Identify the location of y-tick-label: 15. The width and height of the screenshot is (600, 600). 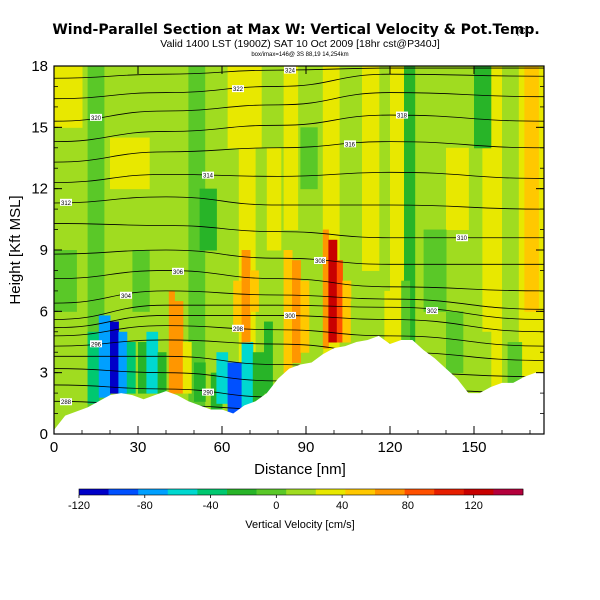
(39, 127).